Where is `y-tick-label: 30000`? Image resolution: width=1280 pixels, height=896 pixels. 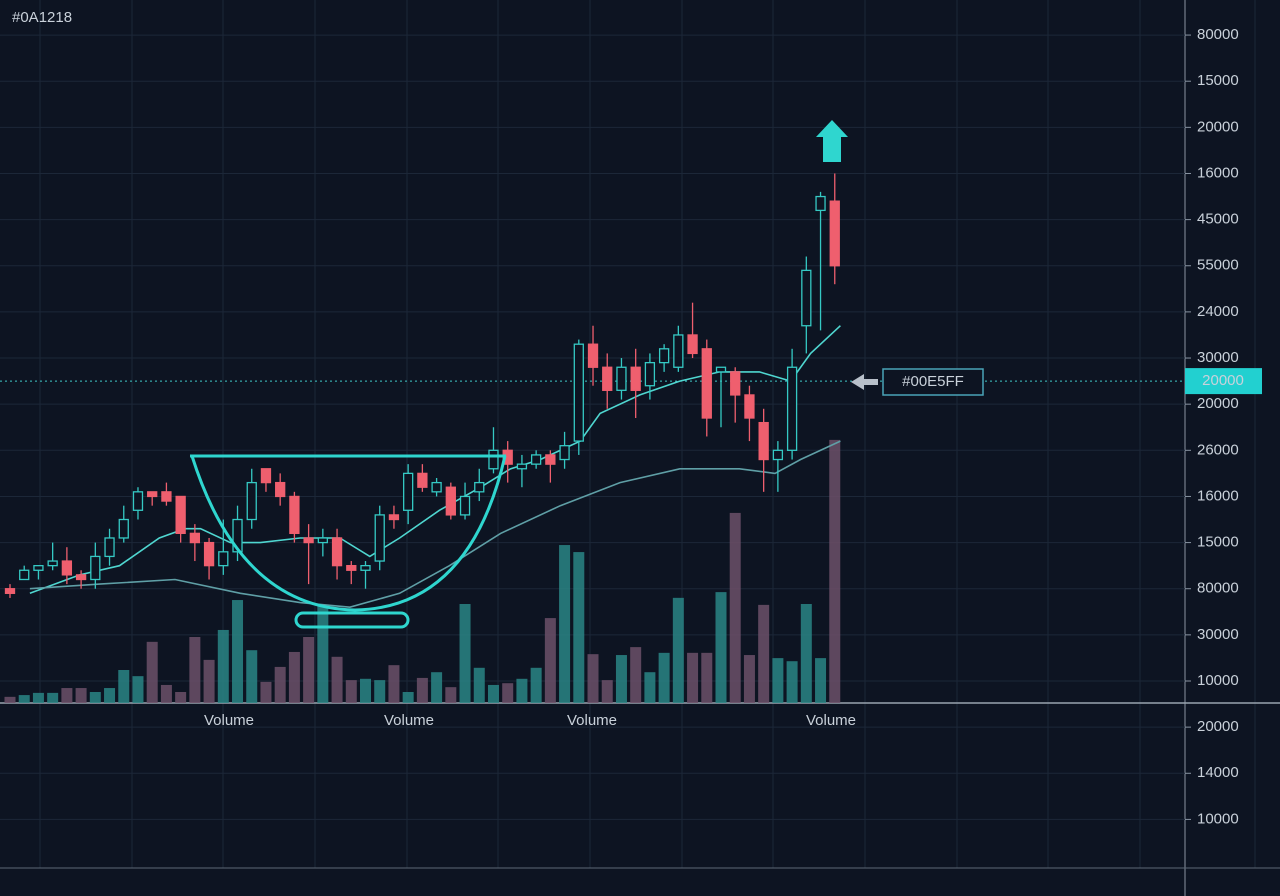
y-tick-label: 30000 is located at coordinates (1218, 634).